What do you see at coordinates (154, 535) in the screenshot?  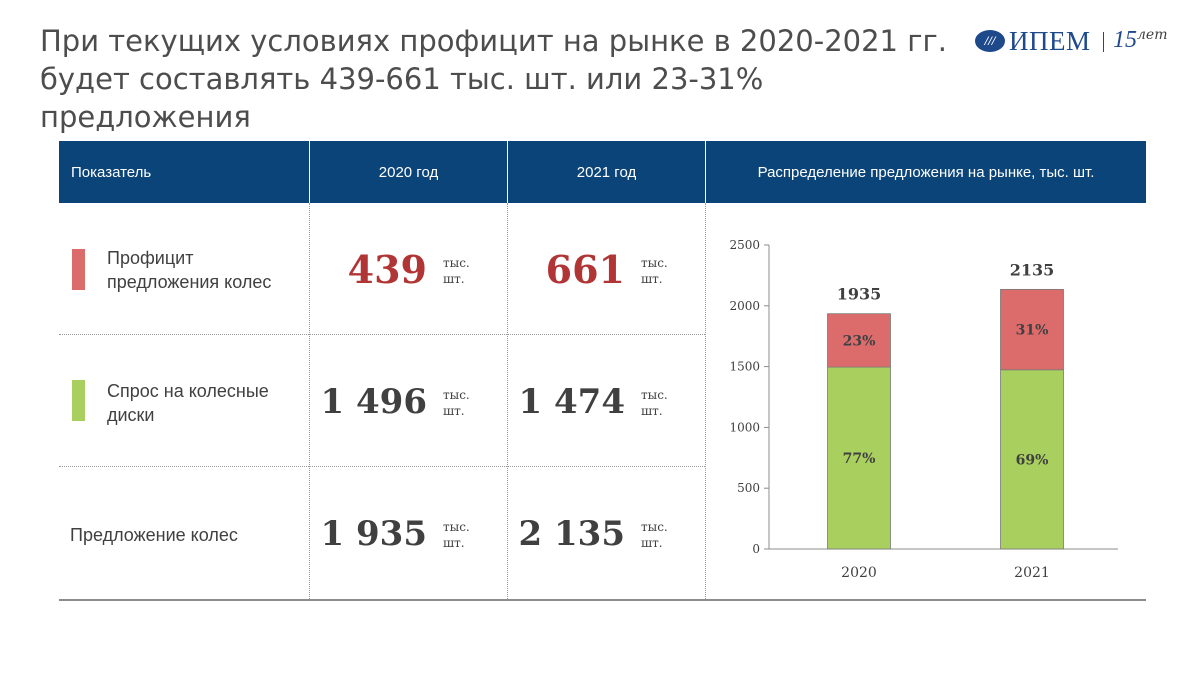 I see `row-label-supply: Предложение колес` at bounding box center [154, 535].